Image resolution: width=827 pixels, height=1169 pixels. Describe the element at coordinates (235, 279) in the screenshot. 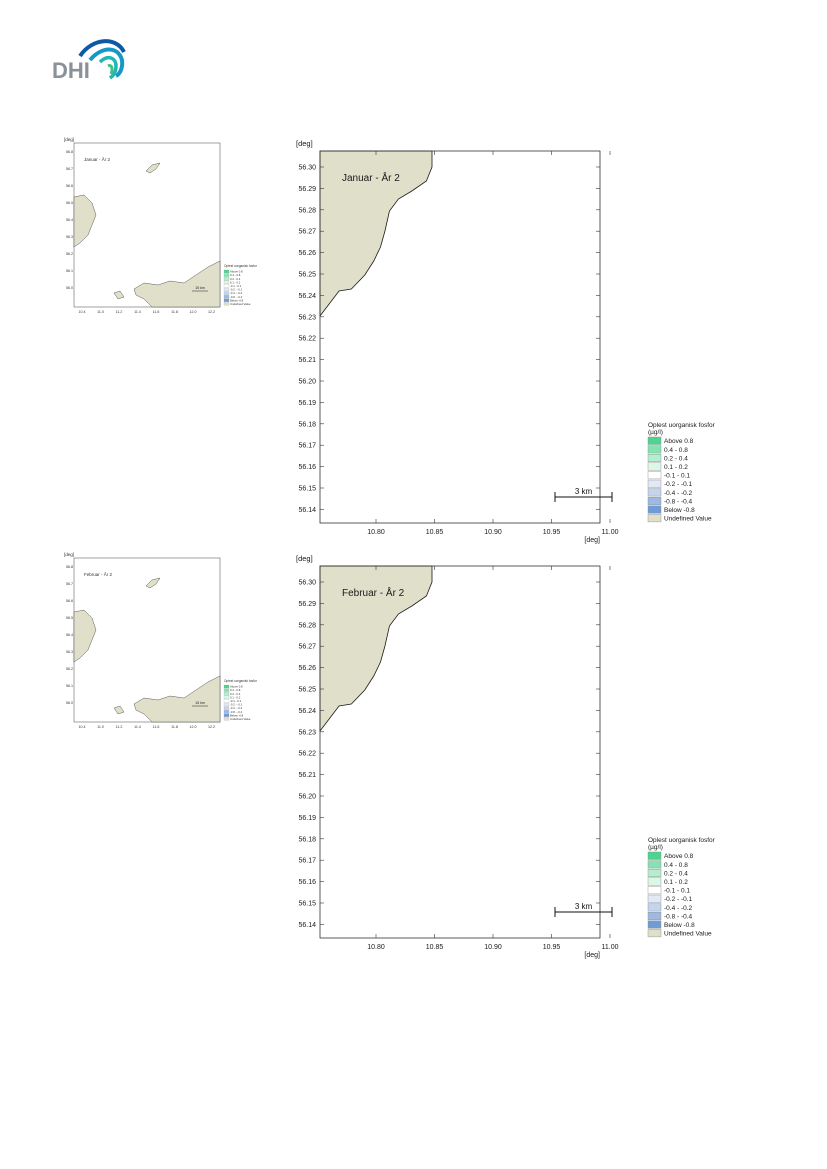

I see `svg-text: 0.2 - 0.4` at that location.